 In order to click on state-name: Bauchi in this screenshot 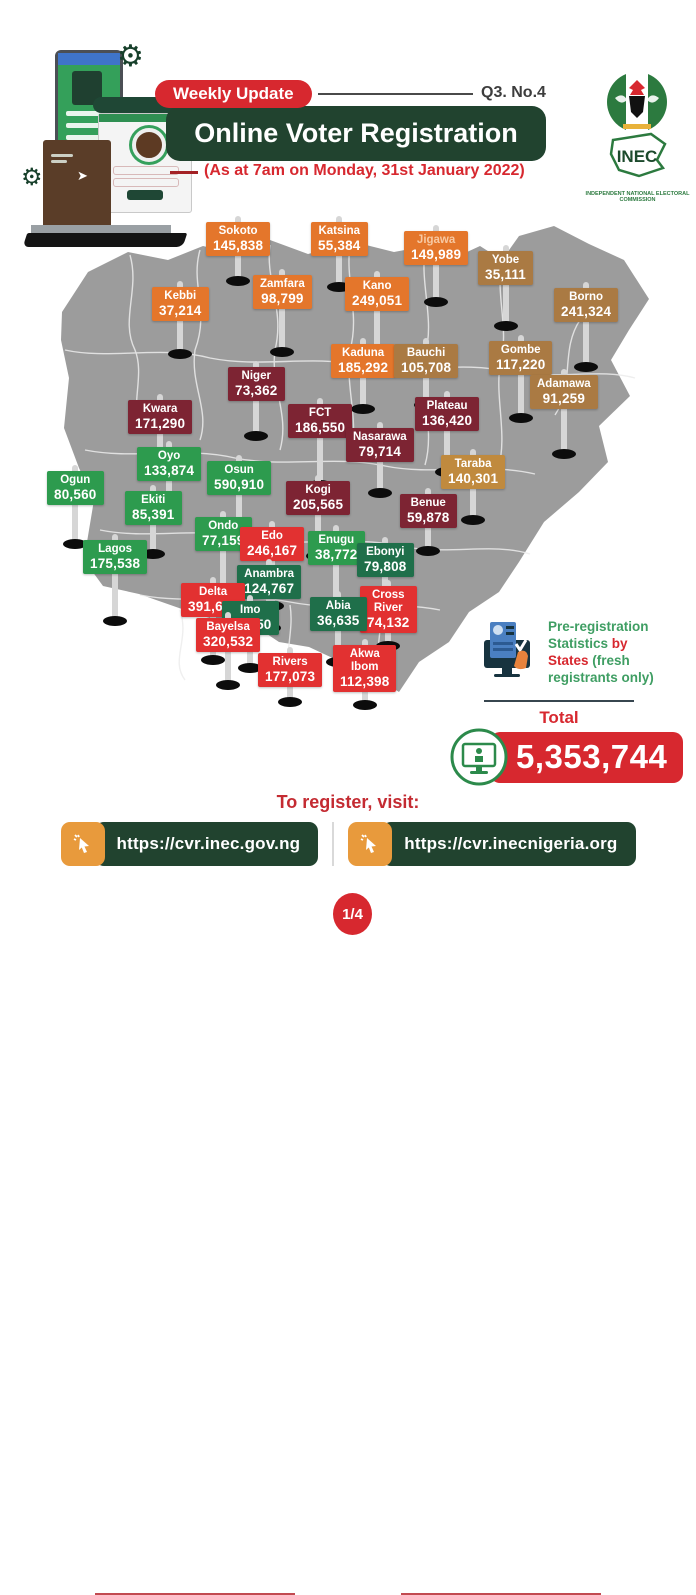, I will do `click(426, 353)`.